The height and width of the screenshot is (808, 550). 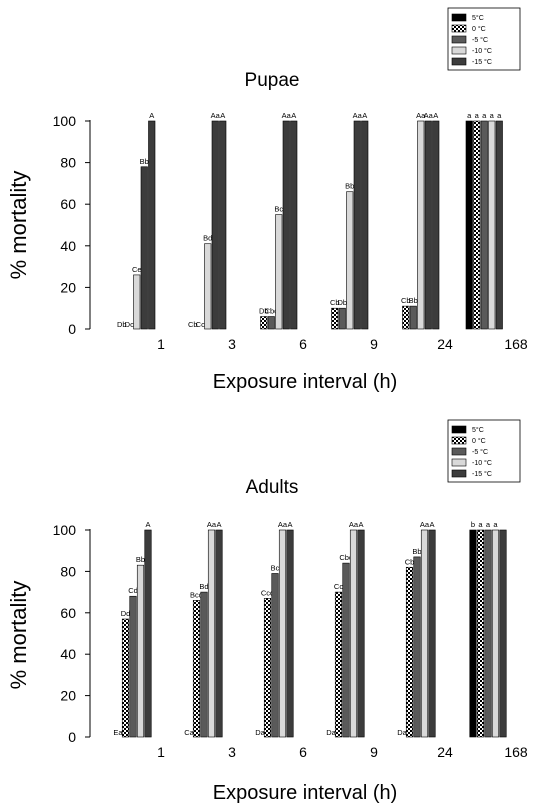 I want to click on chart-title: Adults, so click(x=272, y=487).